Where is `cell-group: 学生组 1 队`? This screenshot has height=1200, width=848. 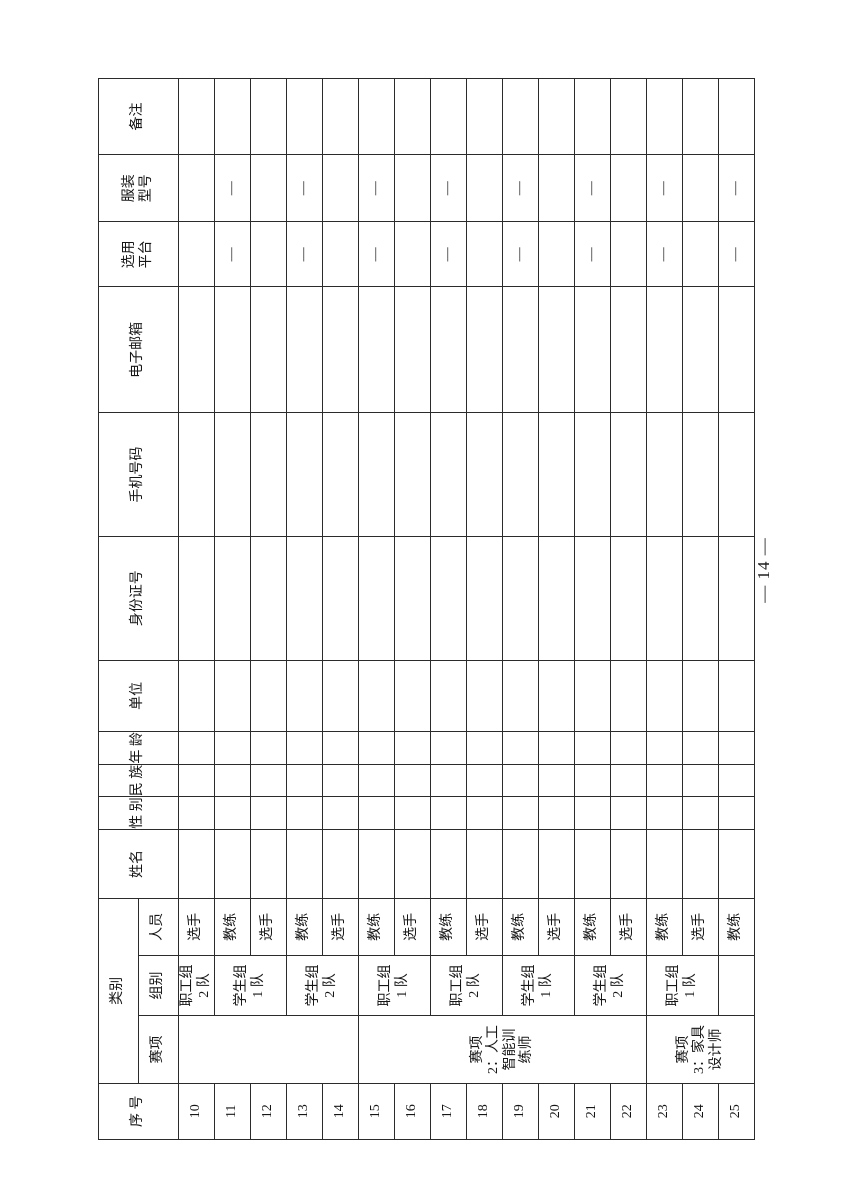 cell-group: 学生组 1 队 is located at coordinates (250, 985).